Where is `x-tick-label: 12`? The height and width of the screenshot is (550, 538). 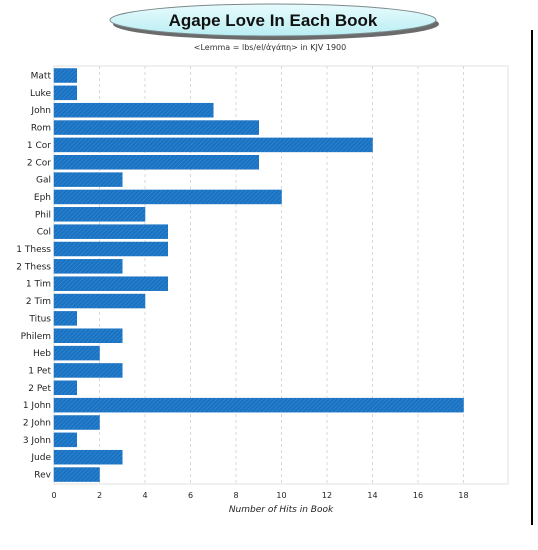 x-tick-label: 12 is located at coordinates (327, 495).